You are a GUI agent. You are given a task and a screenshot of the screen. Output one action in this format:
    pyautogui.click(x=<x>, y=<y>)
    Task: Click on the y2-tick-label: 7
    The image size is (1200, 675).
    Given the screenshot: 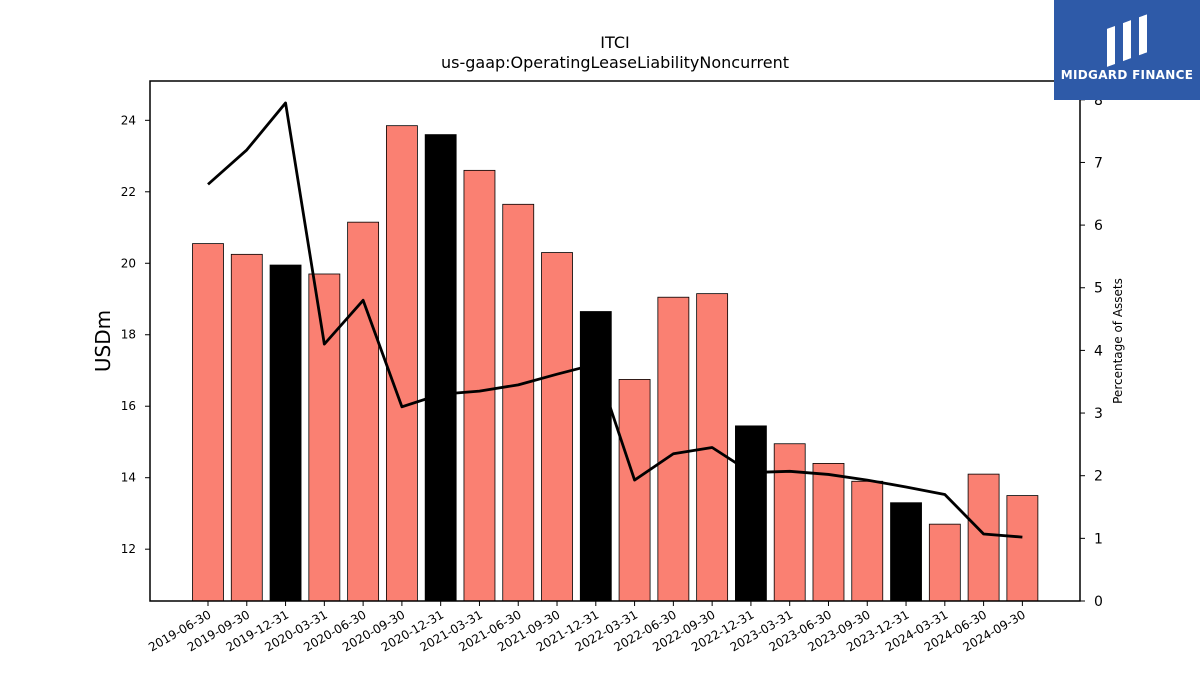 What is the action you would take?
    pyautogui.click(x=1098, y=163)
    